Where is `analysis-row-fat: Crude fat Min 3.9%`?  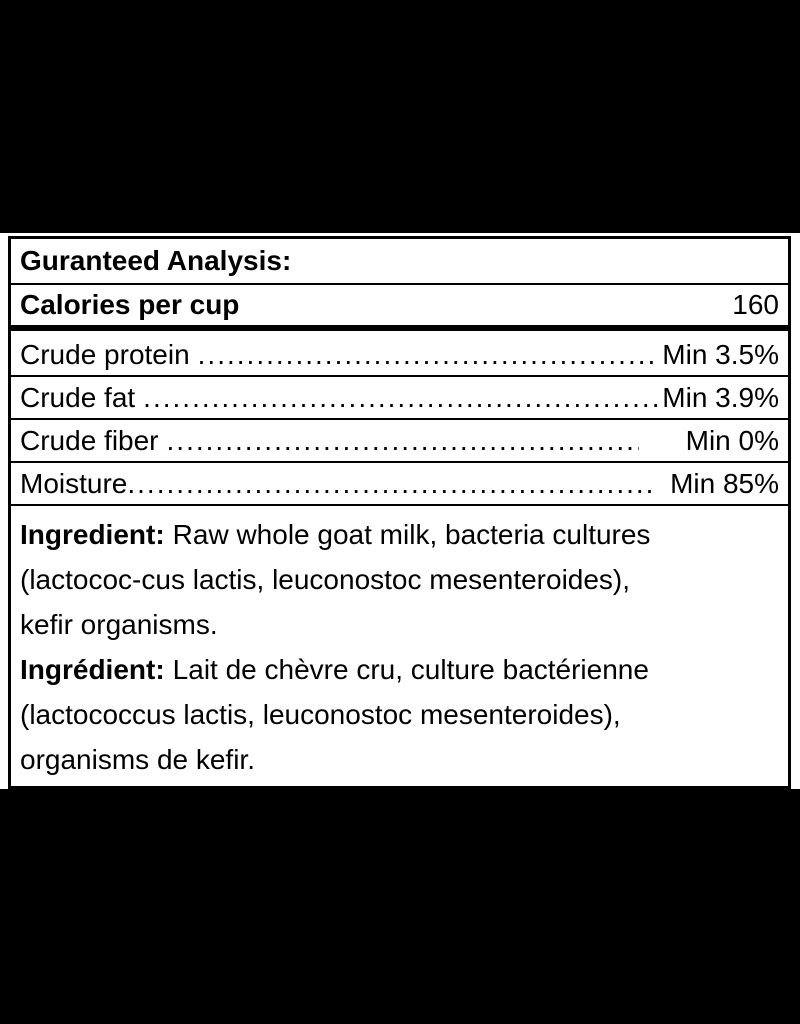
analysis-row-fat: Crude fat Min 3.9% is located at coordinates (399, 398).